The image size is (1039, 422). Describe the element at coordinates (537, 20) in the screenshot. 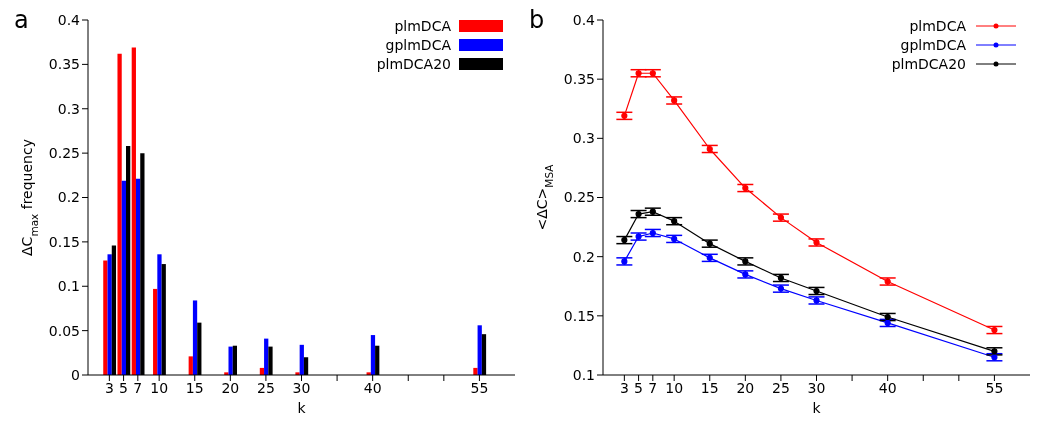

I see `chart-title: b` at that location.